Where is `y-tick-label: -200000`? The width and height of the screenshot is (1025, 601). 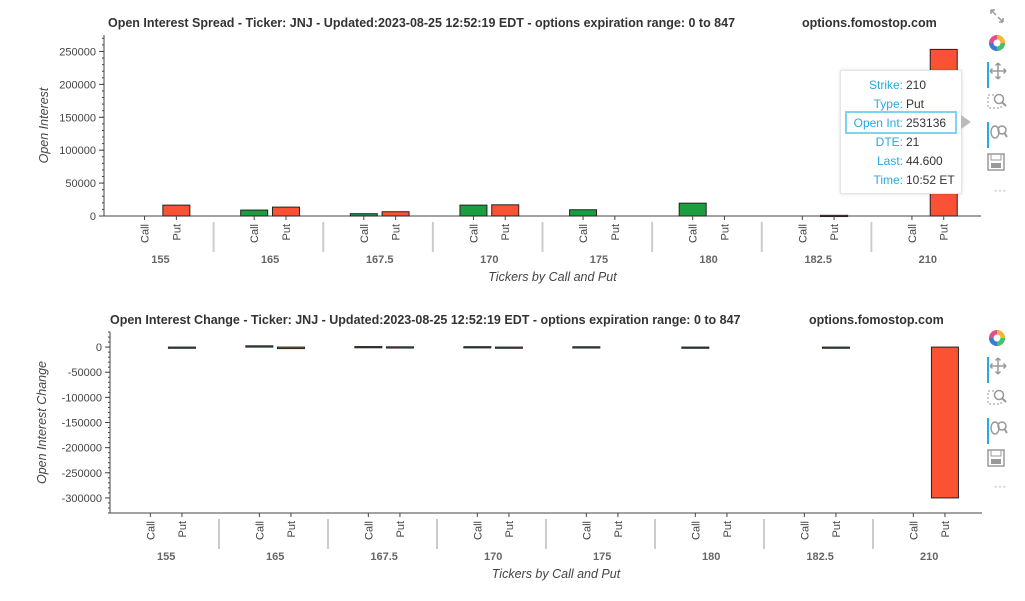 y-tick-label: -200000 is located at coordinates (82, 449).